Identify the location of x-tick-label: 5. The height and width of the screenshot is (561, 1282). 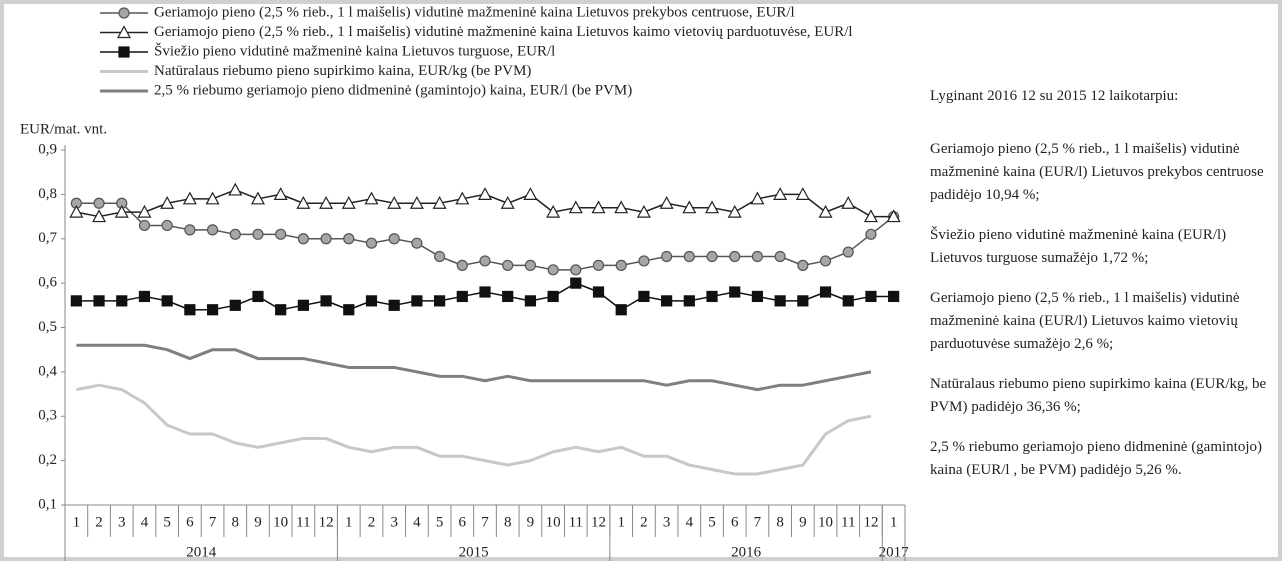
(167, 522).